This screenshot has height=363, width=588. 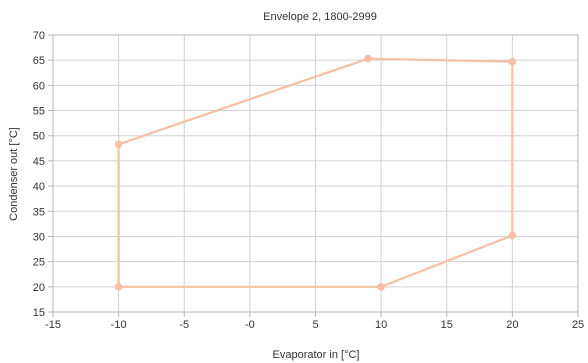 I want to click on x-tick-label: -15, so click(x=53, y=325).